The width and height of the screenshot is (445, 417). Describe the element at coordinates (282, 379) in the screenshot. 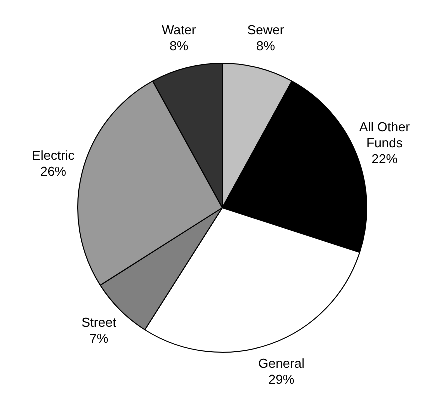

I see `data-label: 29%` at that location.